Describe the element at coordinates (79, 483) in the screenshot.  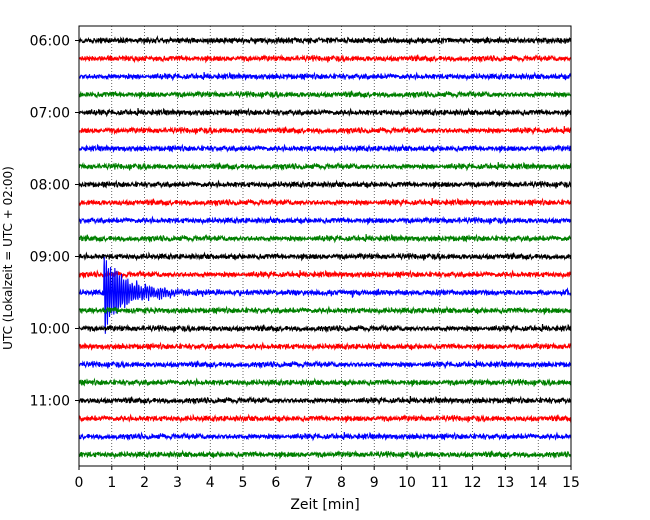
I see `x-tick-label-0: 0` at that location.